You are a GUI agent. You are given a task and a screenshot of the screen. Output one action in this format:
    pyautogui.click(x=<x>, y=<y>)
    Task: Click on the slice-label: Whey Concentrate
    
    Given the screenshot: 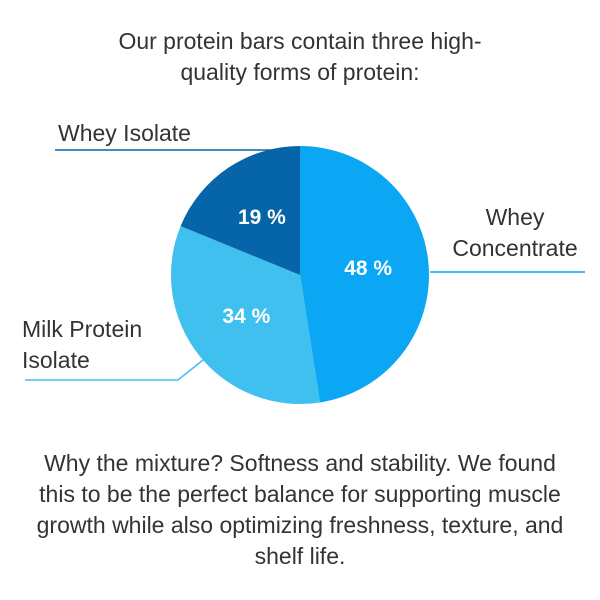 What is the action you would take?
    pyautogui.click(x=515, y=232)
    